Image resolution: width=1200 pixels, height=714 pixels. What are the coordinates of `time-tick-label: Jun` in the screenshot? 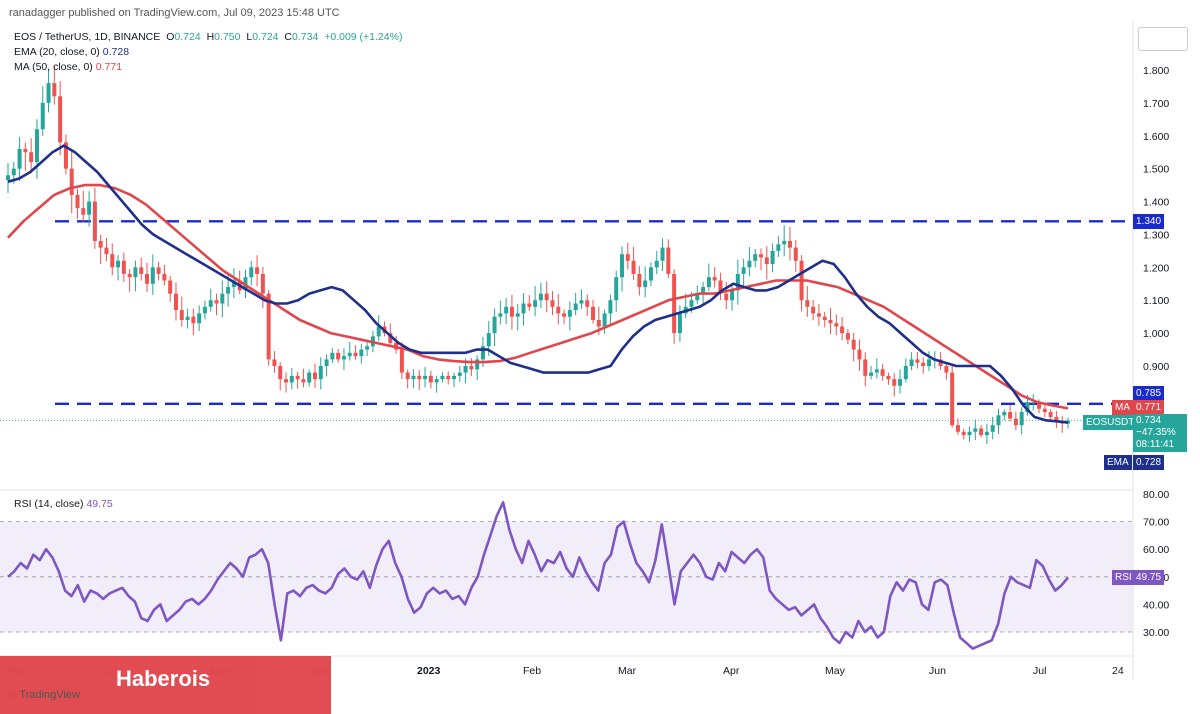 It's located at (937, 671).